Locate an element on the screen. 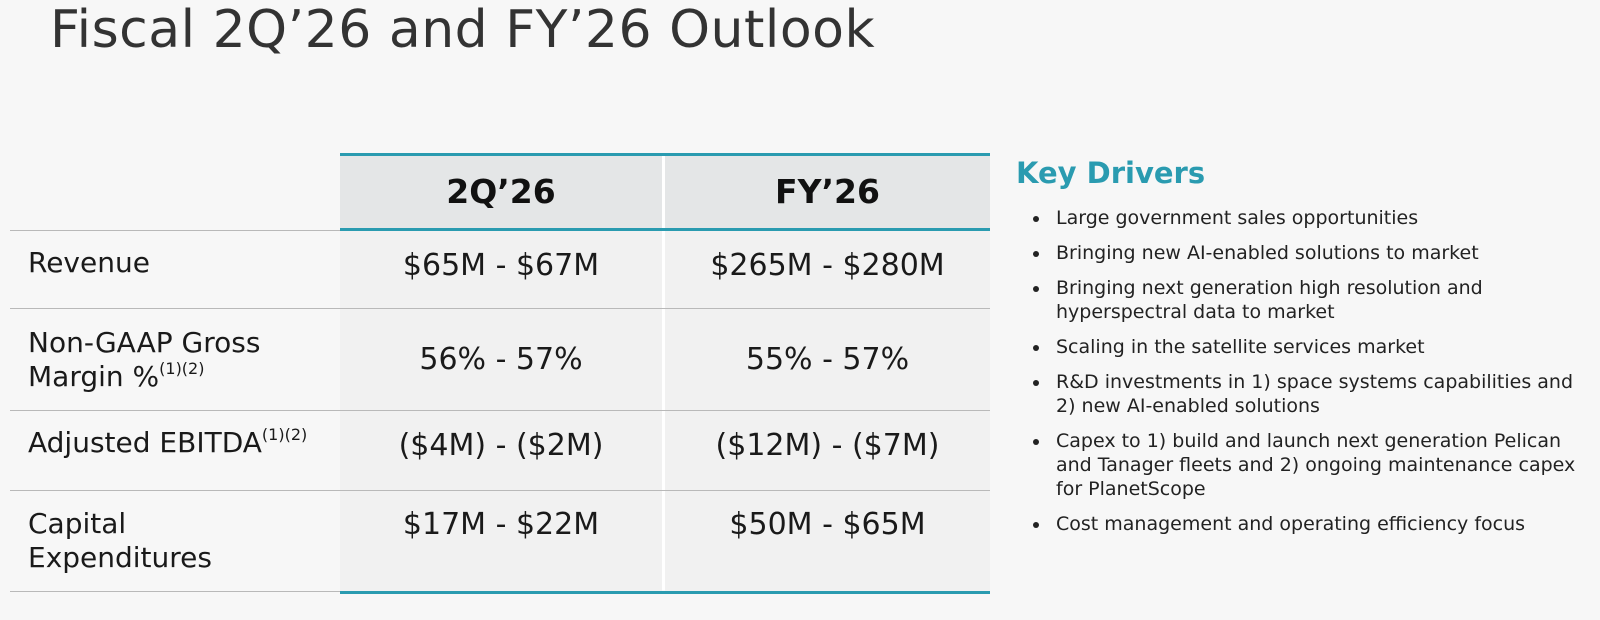 The image size is (1600, 620). row-label-revenue: Revenue is located at coordinates (178, 263).